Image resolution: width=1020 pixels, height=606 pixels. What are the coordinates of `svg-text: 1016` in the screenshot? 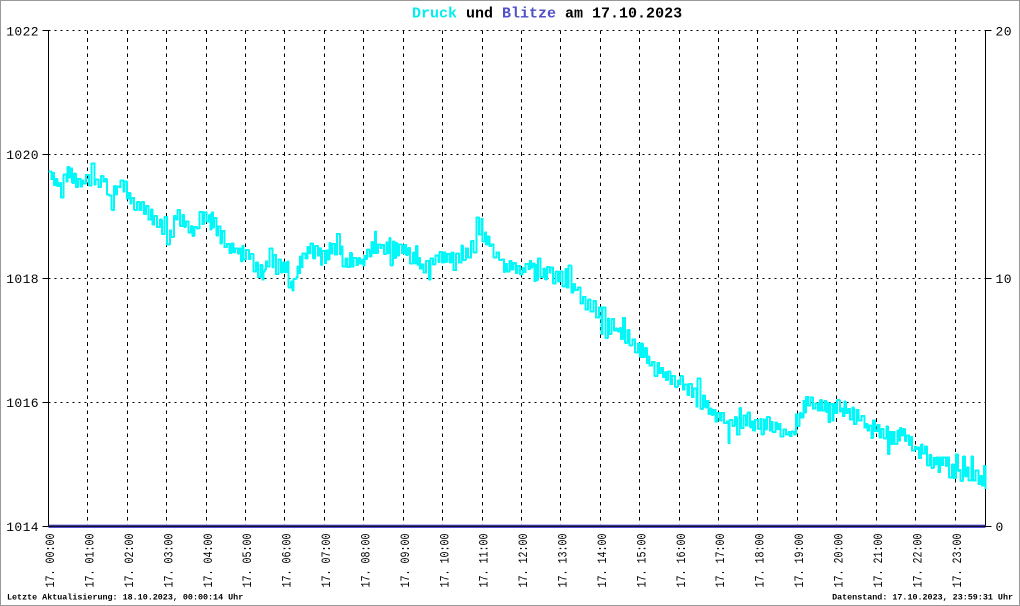 It's located at (22, 403).